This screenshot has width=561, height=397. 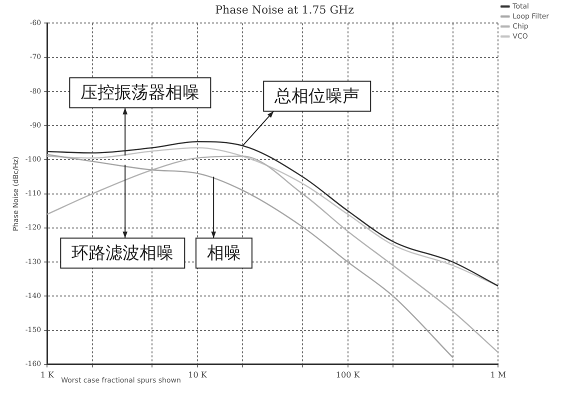 I want to click on x-tick-label: 100 K, so click(x=348, y=375).